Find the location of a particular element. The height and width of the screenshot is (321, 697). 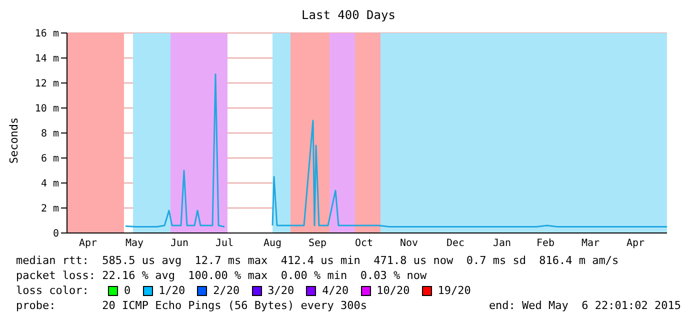

text: 1/20 is located at coordinates (172, 290).